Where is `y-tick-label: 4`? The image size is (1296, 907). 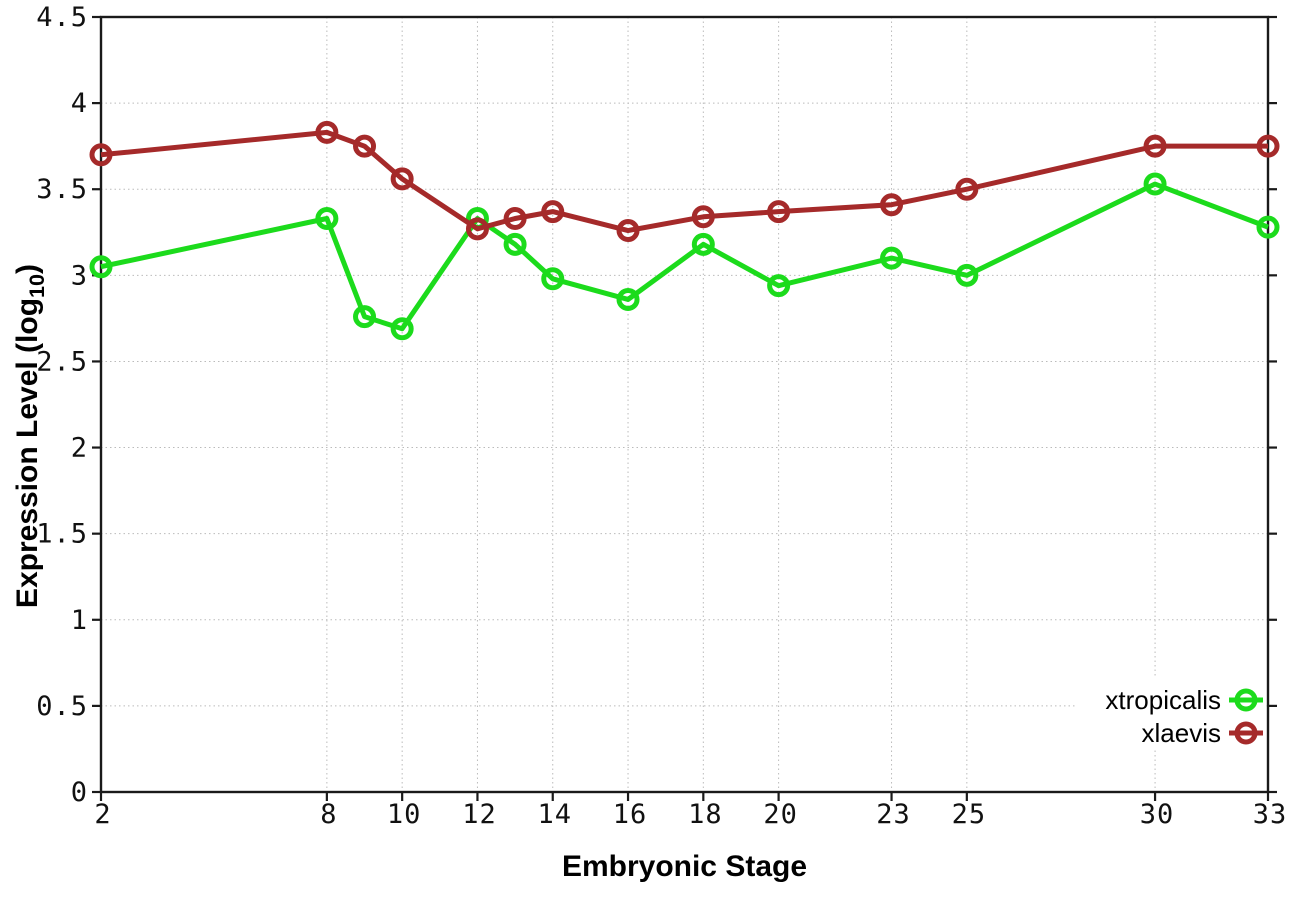
y-tick-label: 4 is located at coordinates (79, 103).